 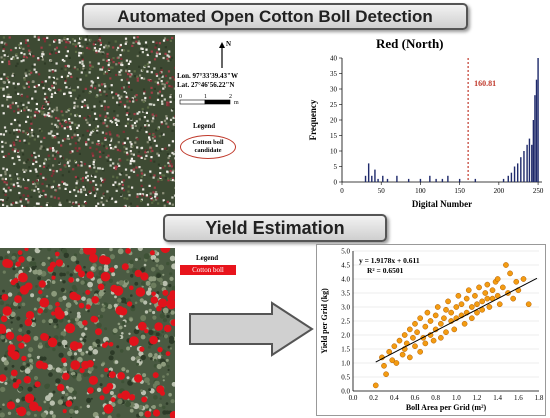 I want to click on hist-y-tick-label: 0, so click(x=336, y=183).